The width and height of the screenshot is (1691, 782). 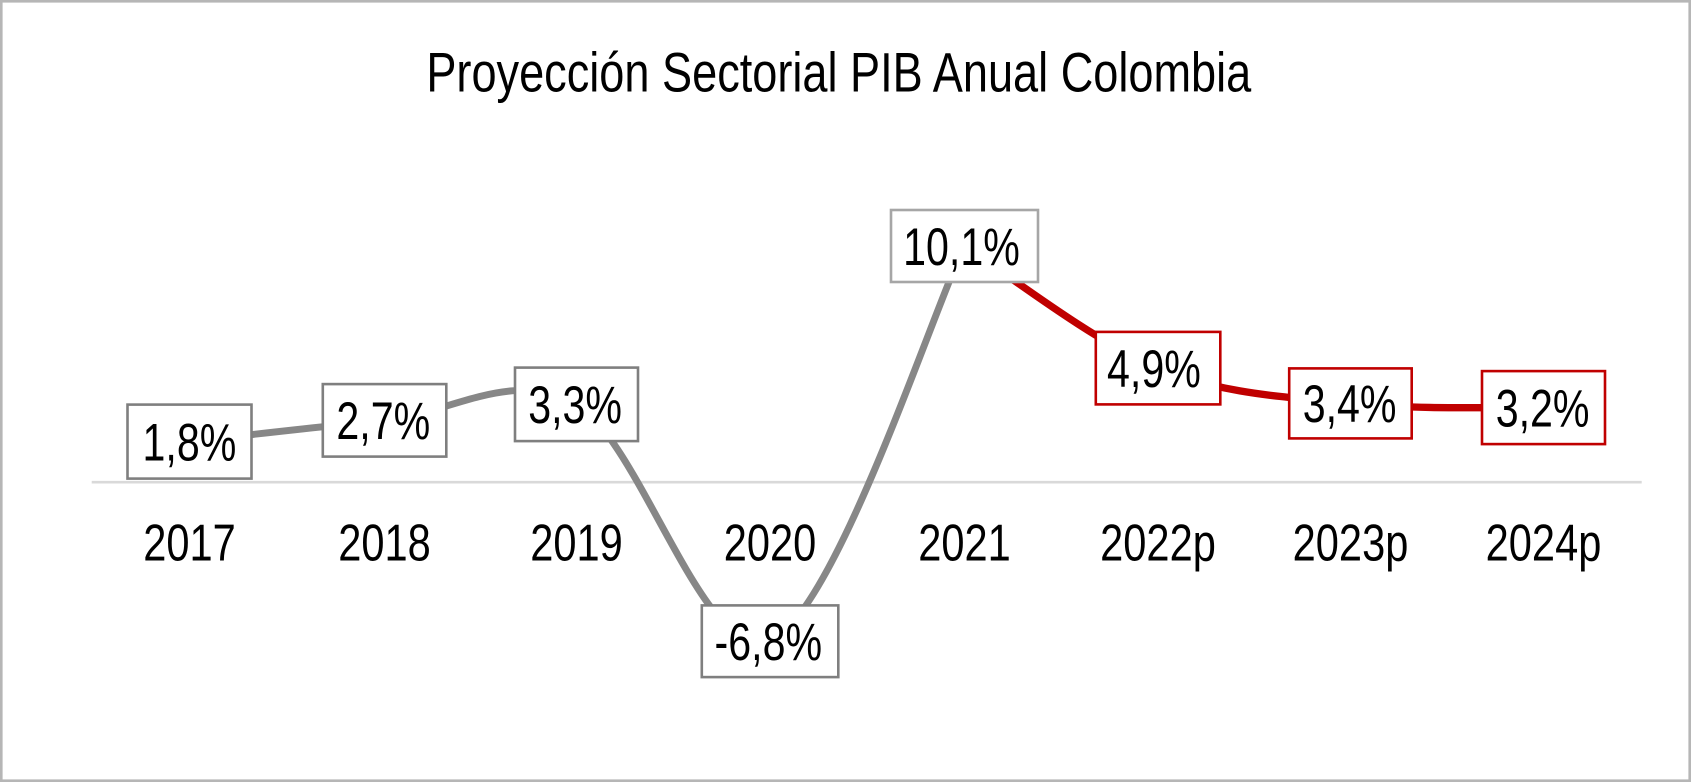 What do you see at coordinates (1543, 408) in the screenshot?
I see `svg-text: 3,2%` at bounding box center [1543, 408].